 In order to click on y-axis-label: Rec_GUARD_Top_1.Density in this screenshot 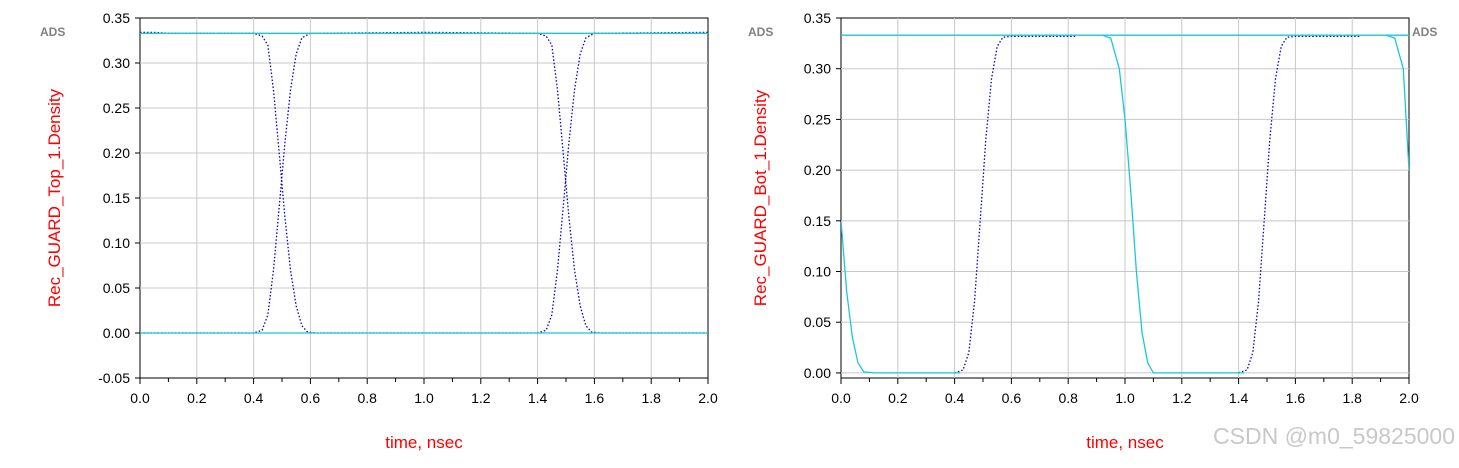, I will do `click(54, 197)`.